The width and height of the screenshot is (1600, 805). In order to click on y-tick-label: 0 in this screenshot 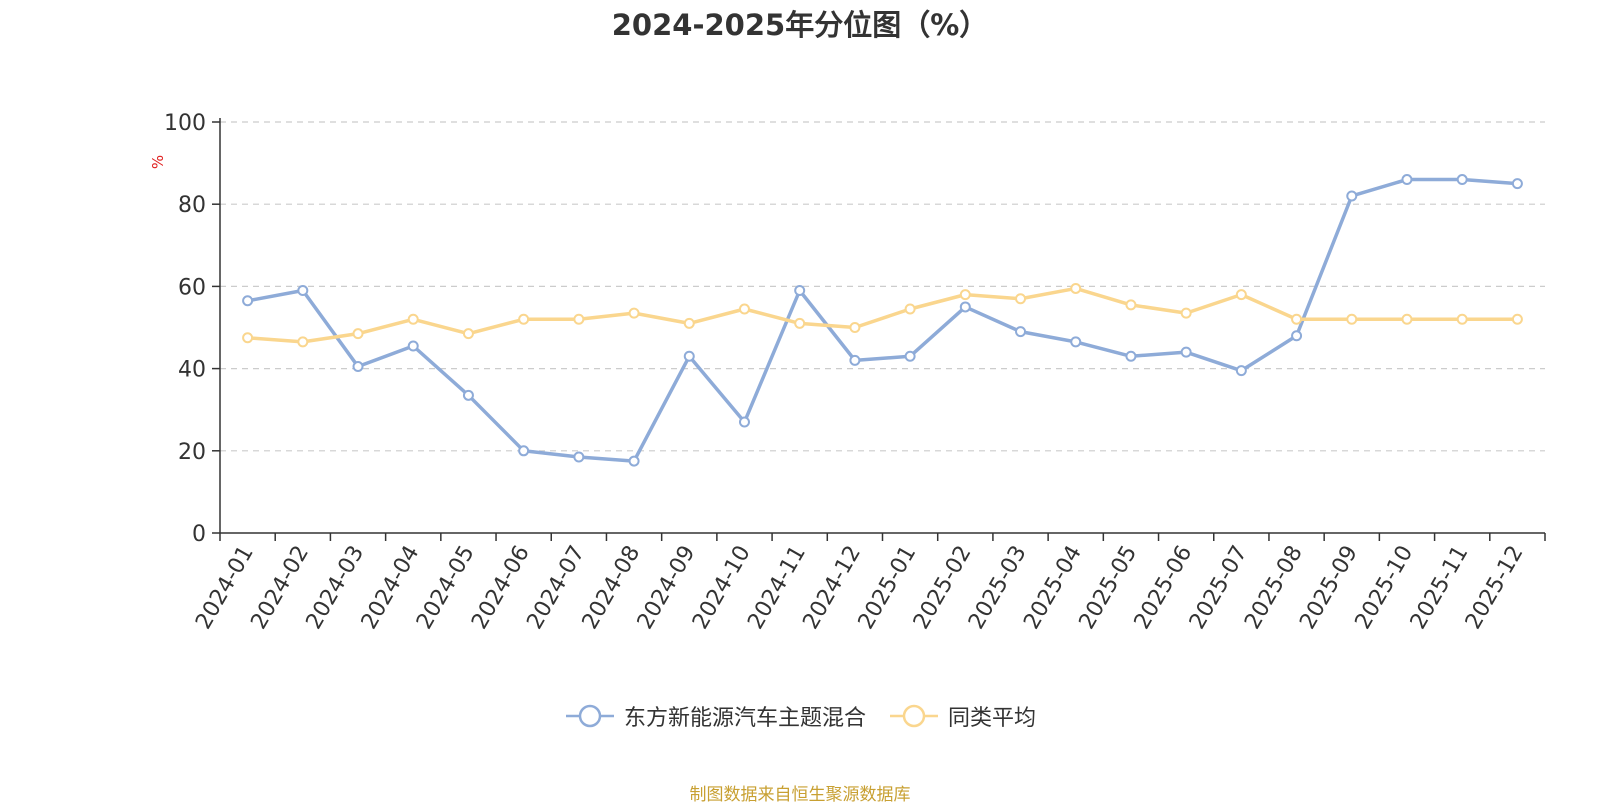, I will do `click(199, 534)`.